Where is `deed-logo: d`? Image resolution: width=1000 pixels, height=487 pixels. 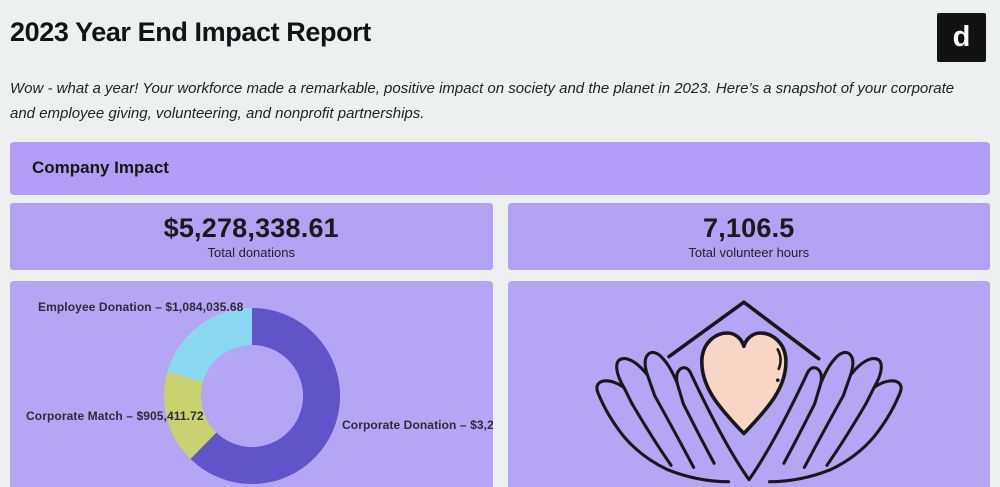
deed-logo: d is located at coordinates (961, 37).